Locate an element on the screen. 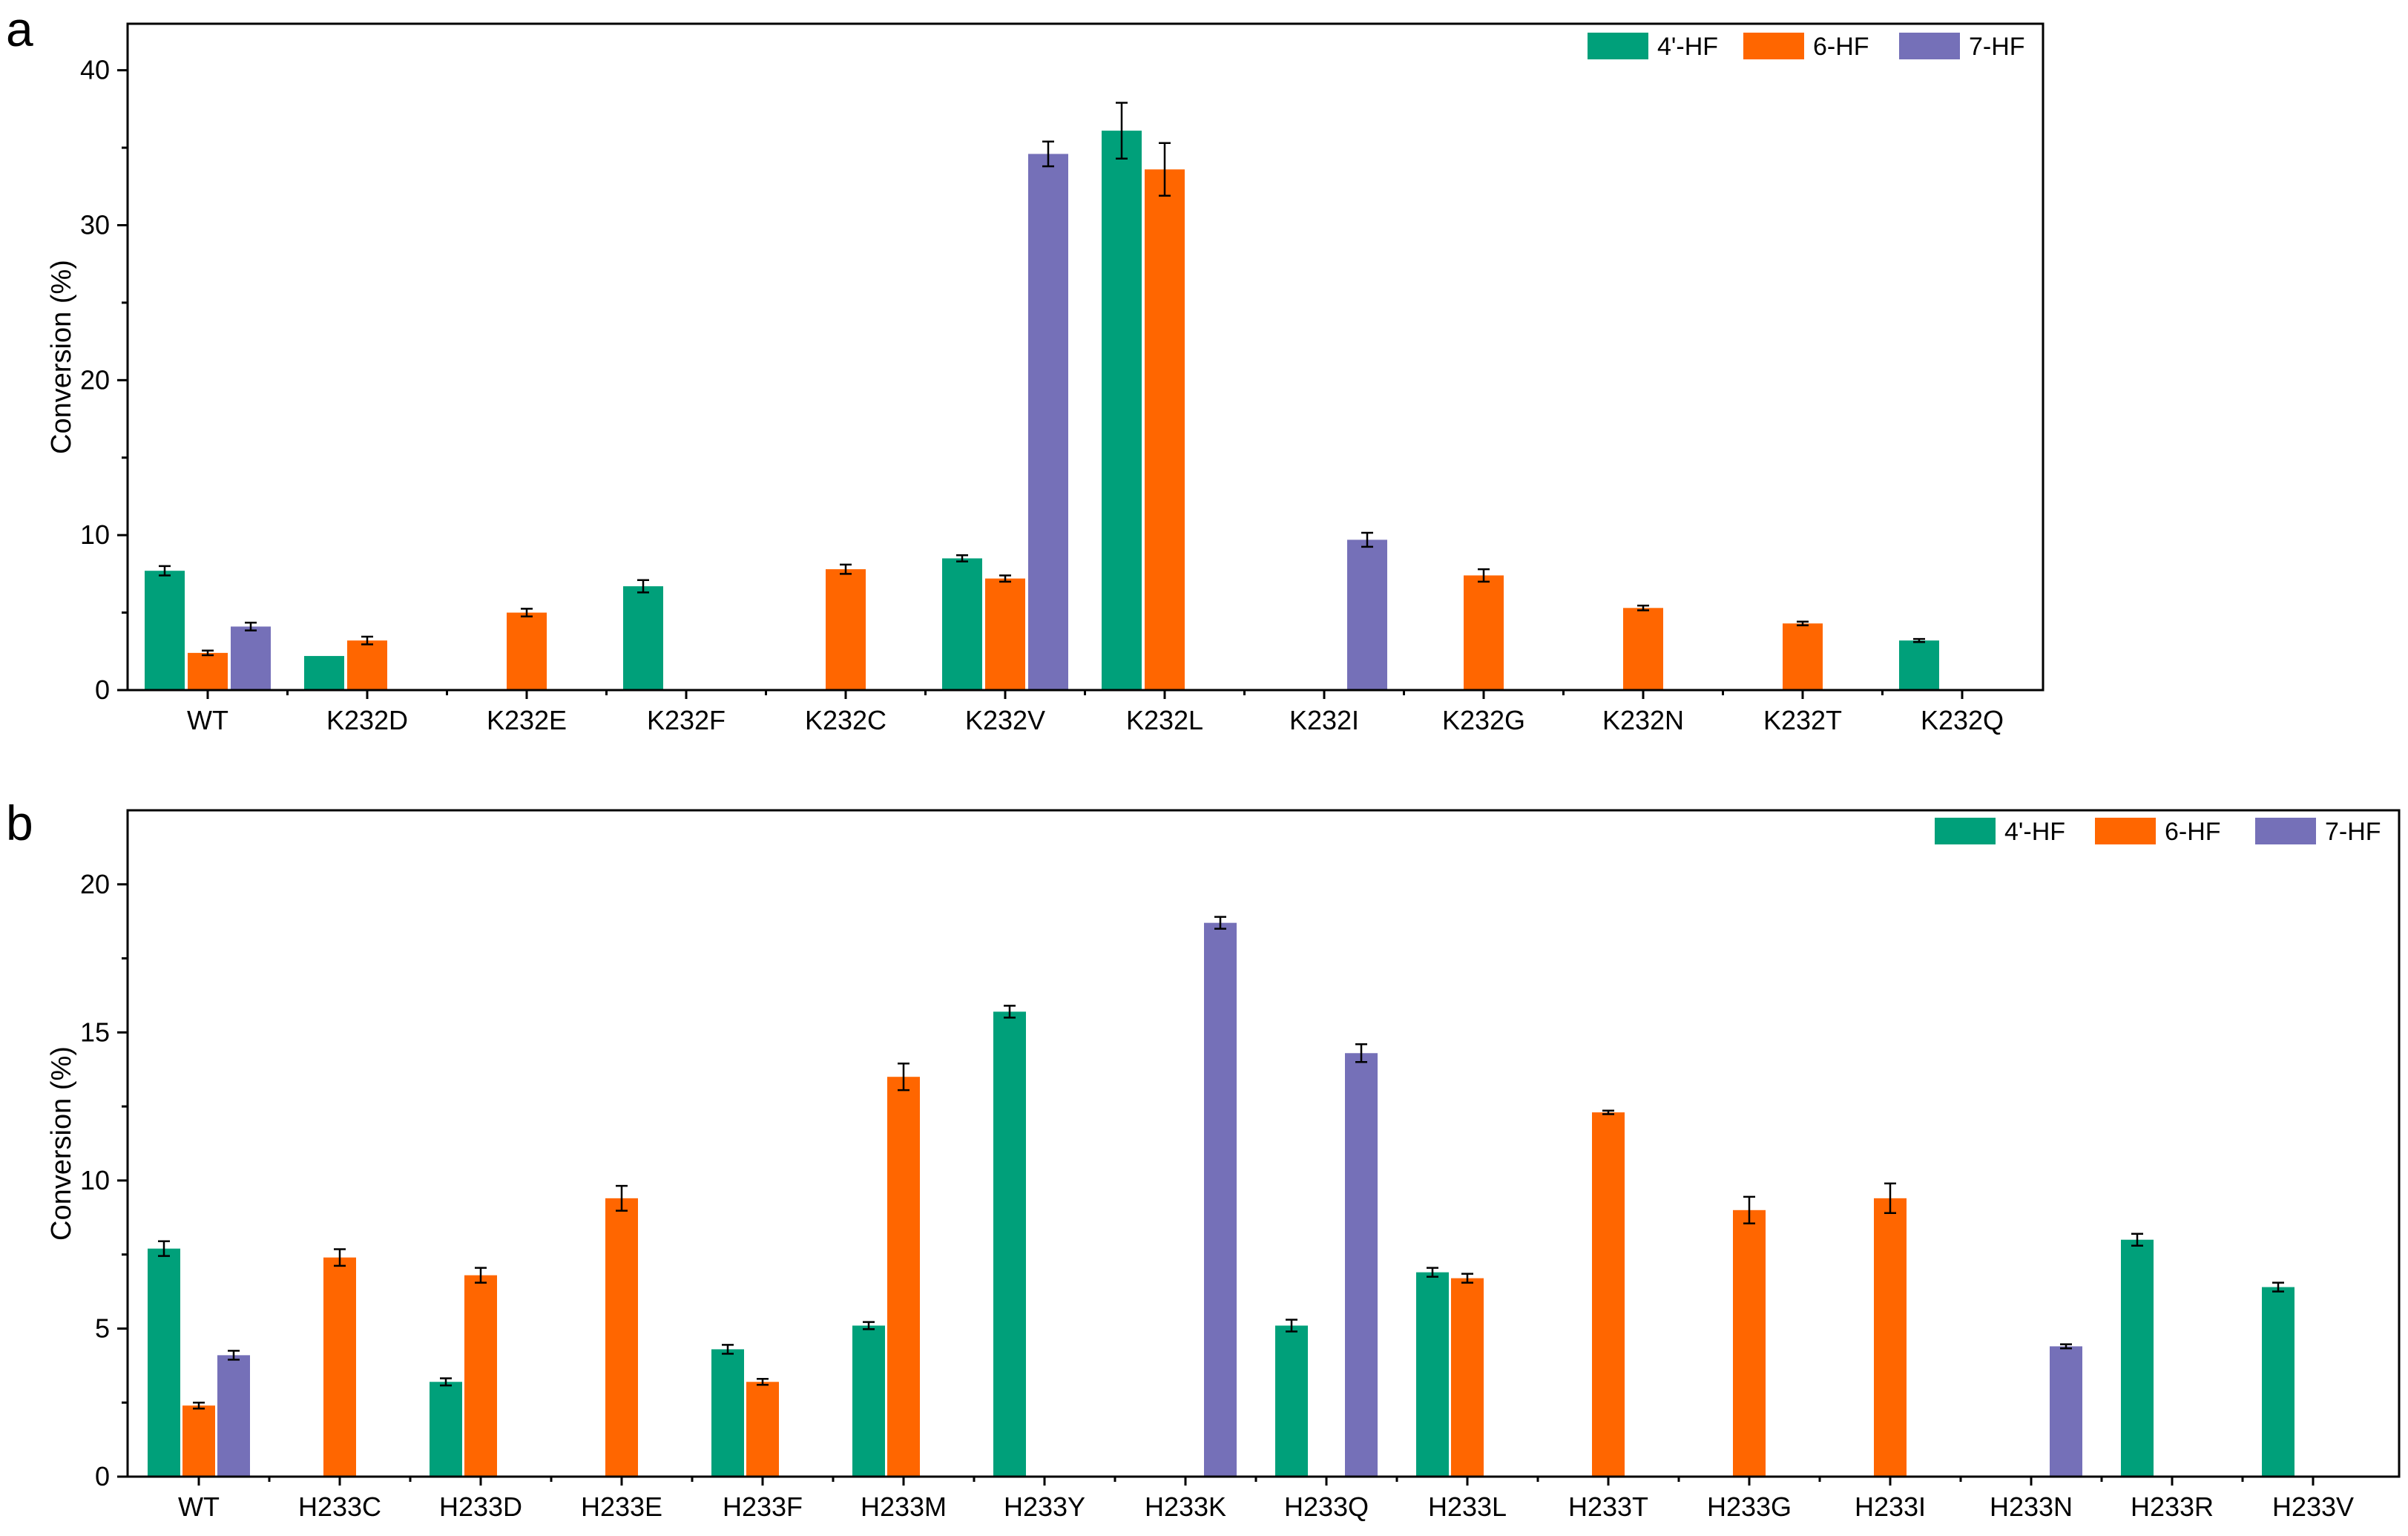 The width and height of the screenshot is (2408, 1536). y-tick-label: 10 is located at coordinates (95, 534).